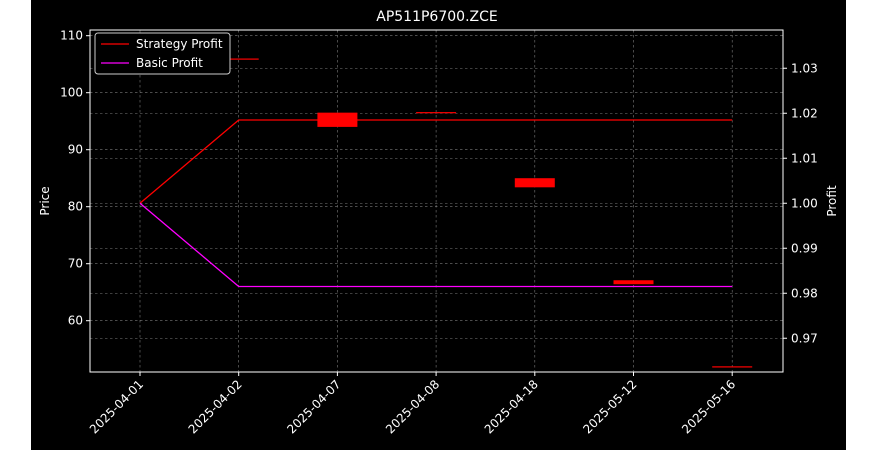 The height and width of the screenshot is (455, 878). Describe the element at coordinates (215, 406) in the screenshot. I see `x-tick-label: 2025-04-02` at that location.